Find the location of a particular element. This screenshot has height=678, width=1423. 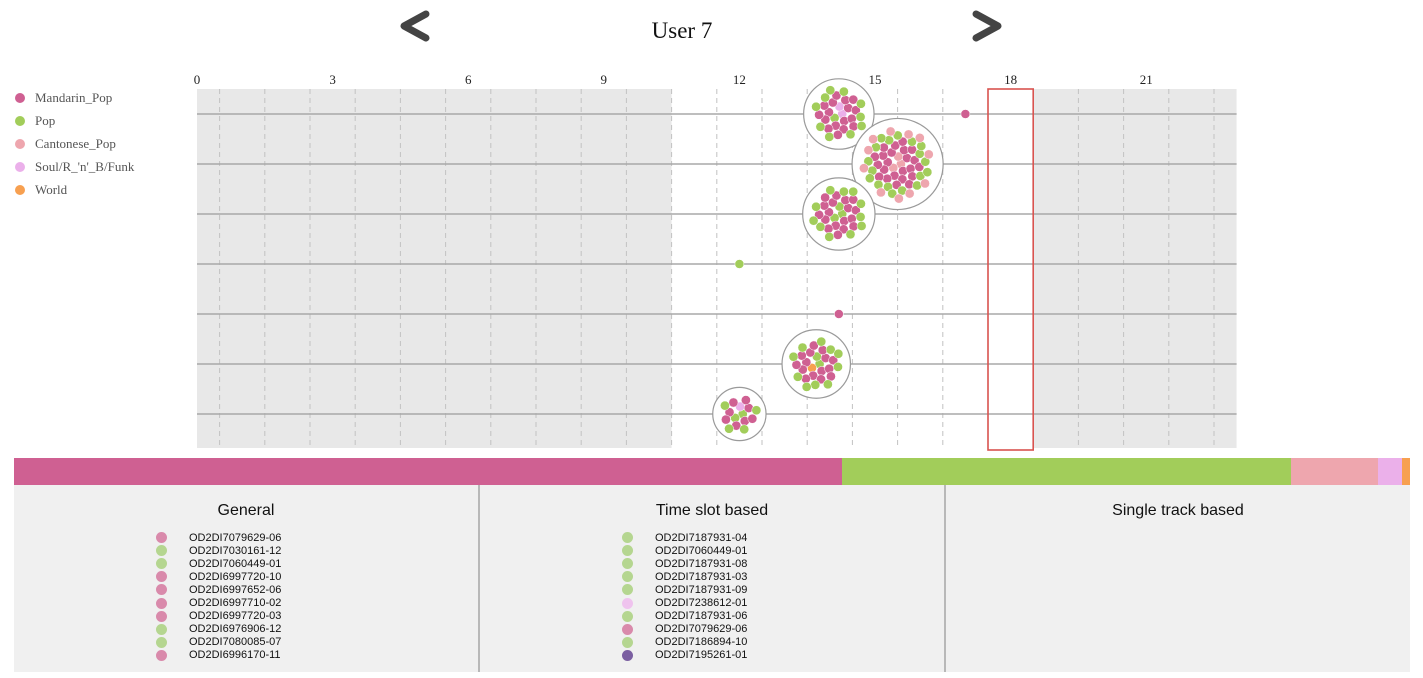

x-tick-label: 18 is located at coordinates (1010, 79).